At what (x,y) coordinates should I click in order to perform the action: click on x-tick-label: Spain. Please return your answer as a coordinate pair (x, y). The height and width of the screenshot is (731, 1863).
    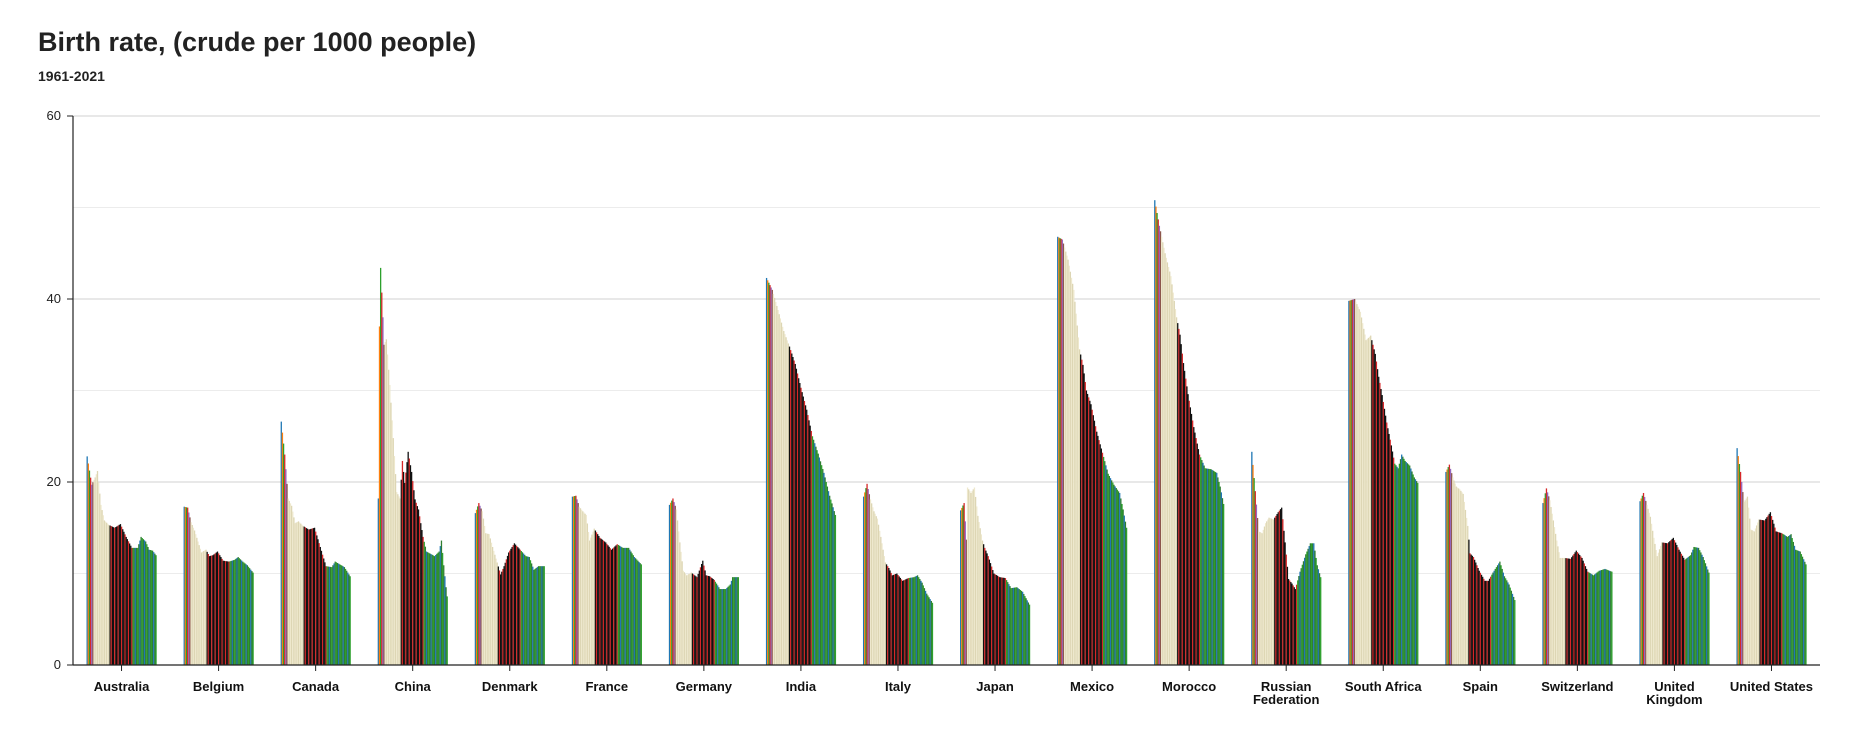
    Looking at the image, I should click on (1480, 686).